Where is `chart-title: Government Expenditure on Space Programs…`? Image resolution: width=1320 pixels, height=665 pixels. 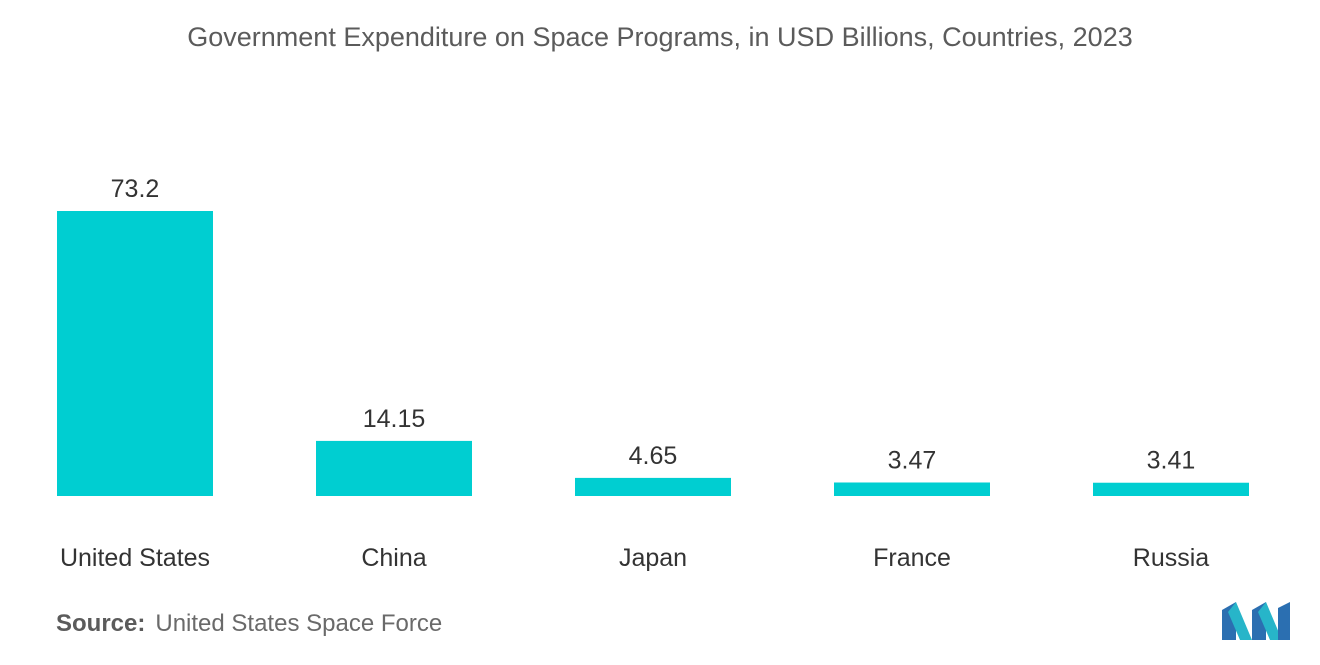
chart-title: Government Expenditure on Space Programs… is located at coordinates (660, 37).